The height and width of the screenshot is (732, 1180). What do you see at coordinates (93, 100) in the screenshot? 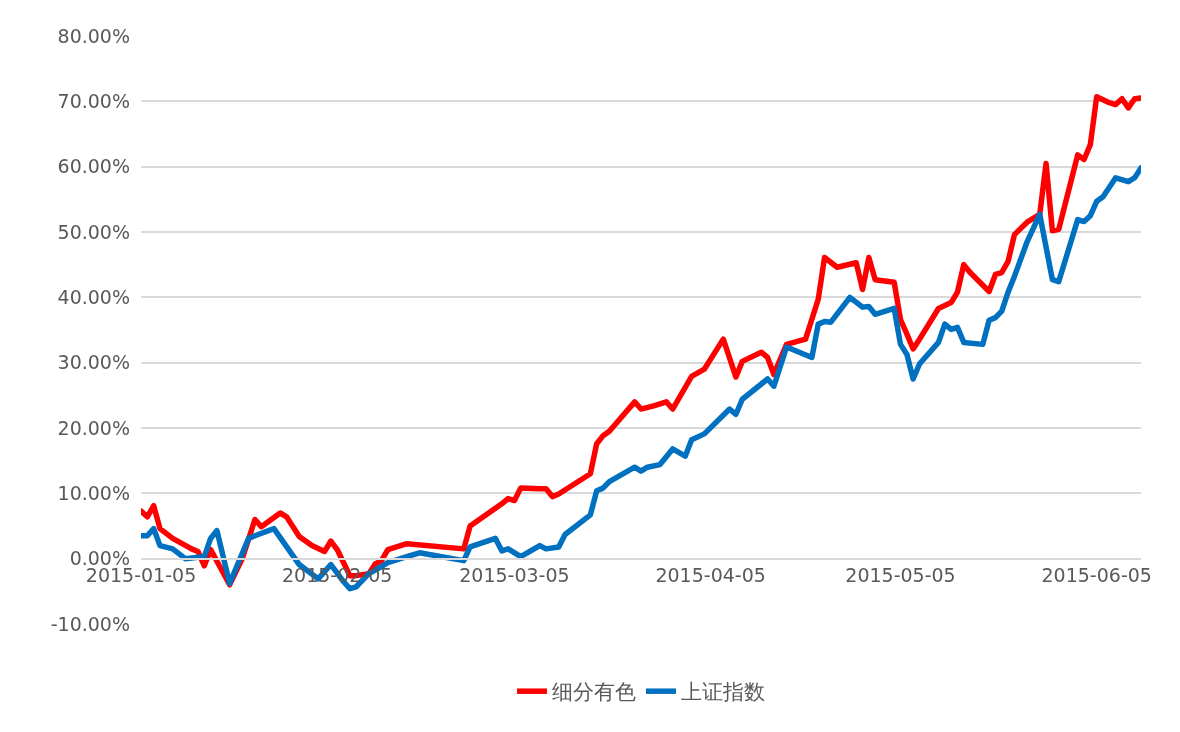
I see `y-tick-label: 70.00%` at bounding box center [93, 100].